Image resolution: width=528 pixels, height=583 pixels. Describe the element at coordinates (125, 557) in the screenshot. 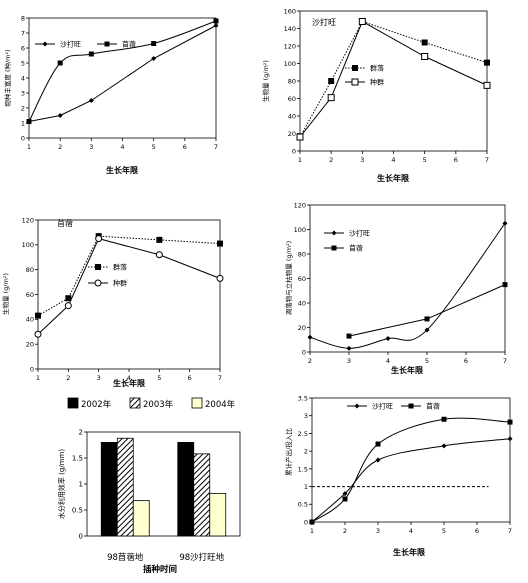

I see `category-label: 98苜蓿地` at that location.